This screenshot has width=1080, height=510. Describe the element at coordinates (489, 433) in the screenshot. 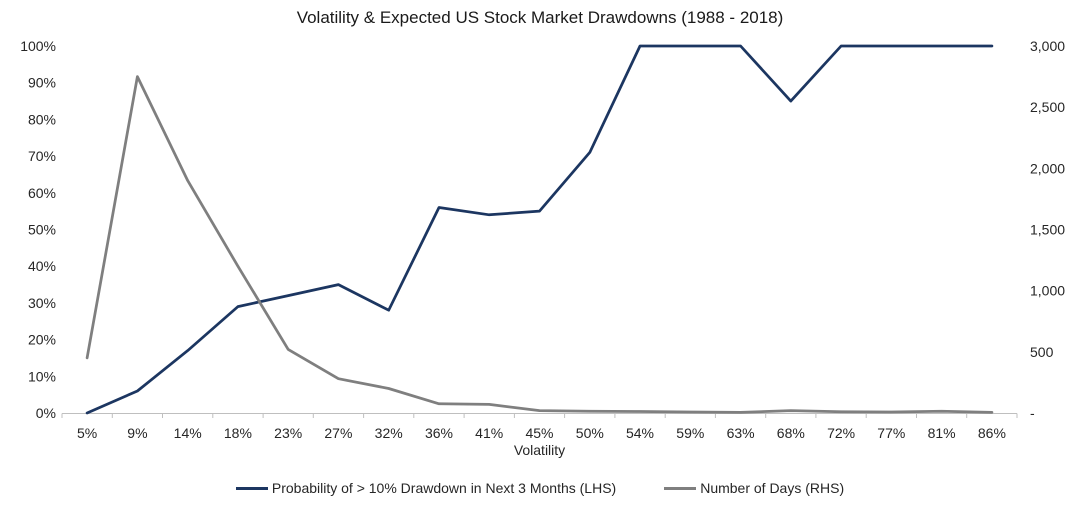

I see `x-axis-tick-label: 41%` at that location.